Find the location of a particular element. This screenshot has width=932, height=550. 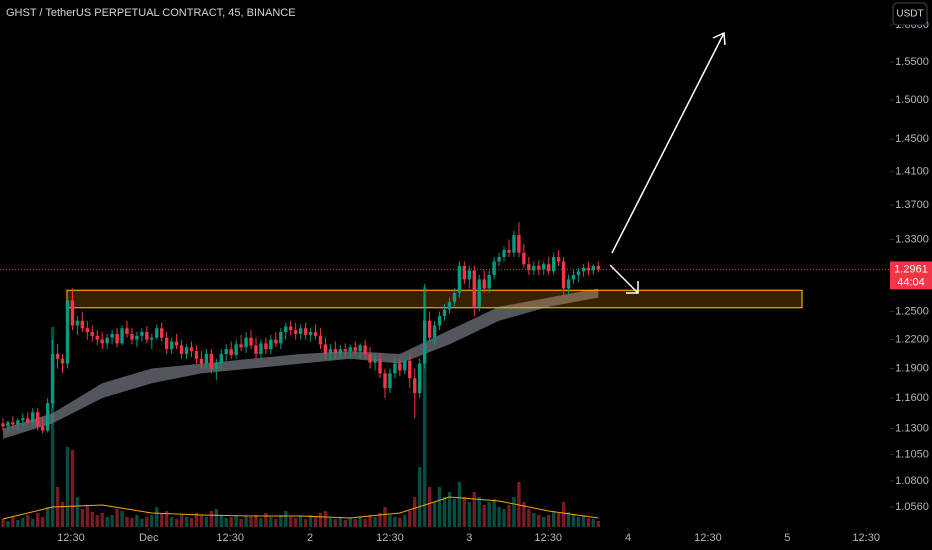

volume-ma-line is located at coordinates (300, 508).